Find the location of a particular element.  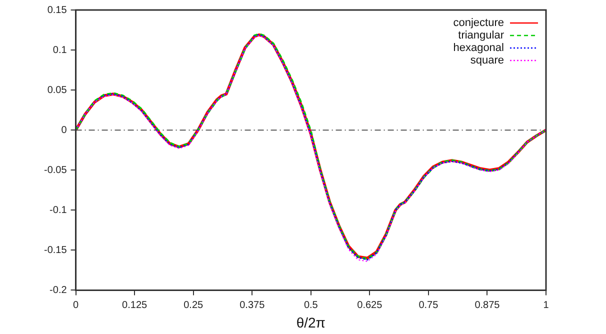

y-tick-label: 0.1 is located at coordinates (60, 50).